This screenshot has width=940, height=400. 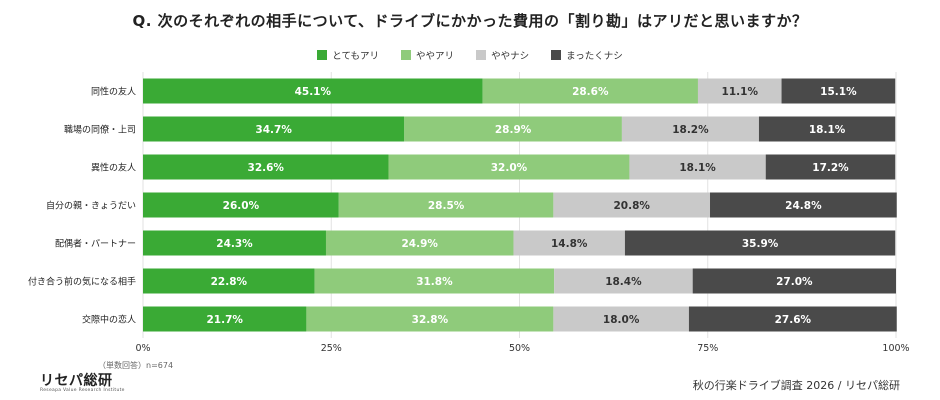 I want to click on data-label: 32.0%, so click(x=509, y=168).